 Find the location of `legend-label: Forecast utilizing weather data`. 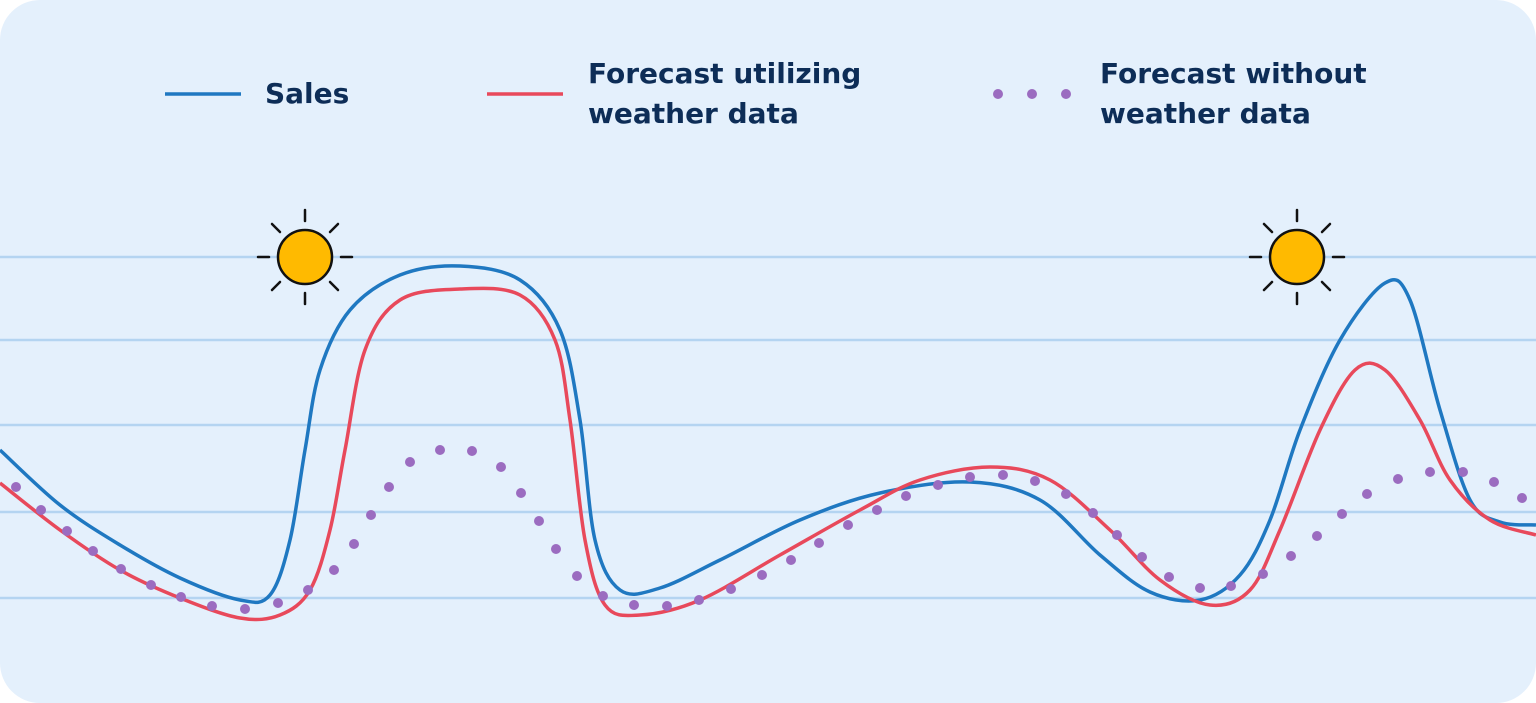

legend-label: Forecast utilizing weather data is located at coordinates (725, 93).